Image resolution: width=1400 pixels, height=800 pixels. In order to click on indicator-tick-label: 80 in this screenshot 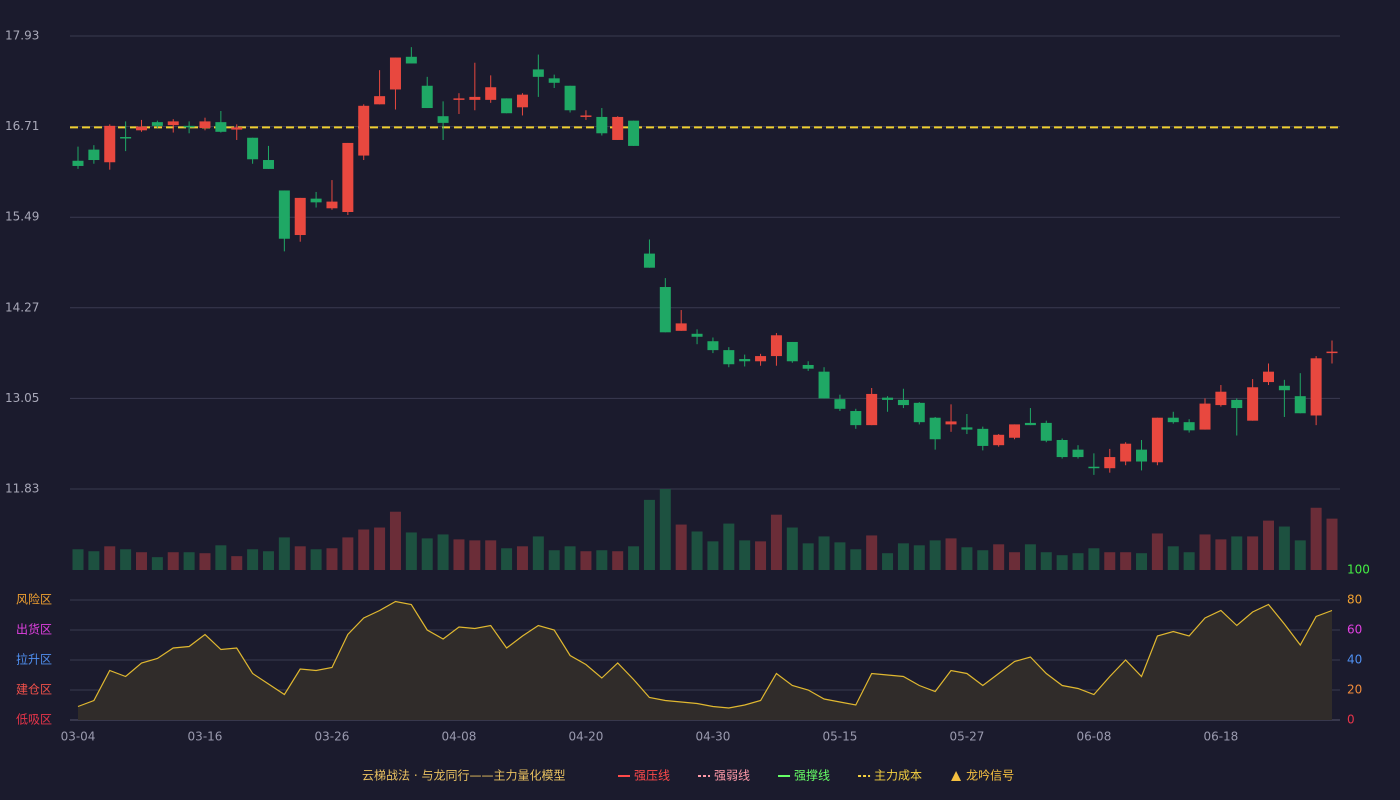, I will do `click(1354, 600)`.